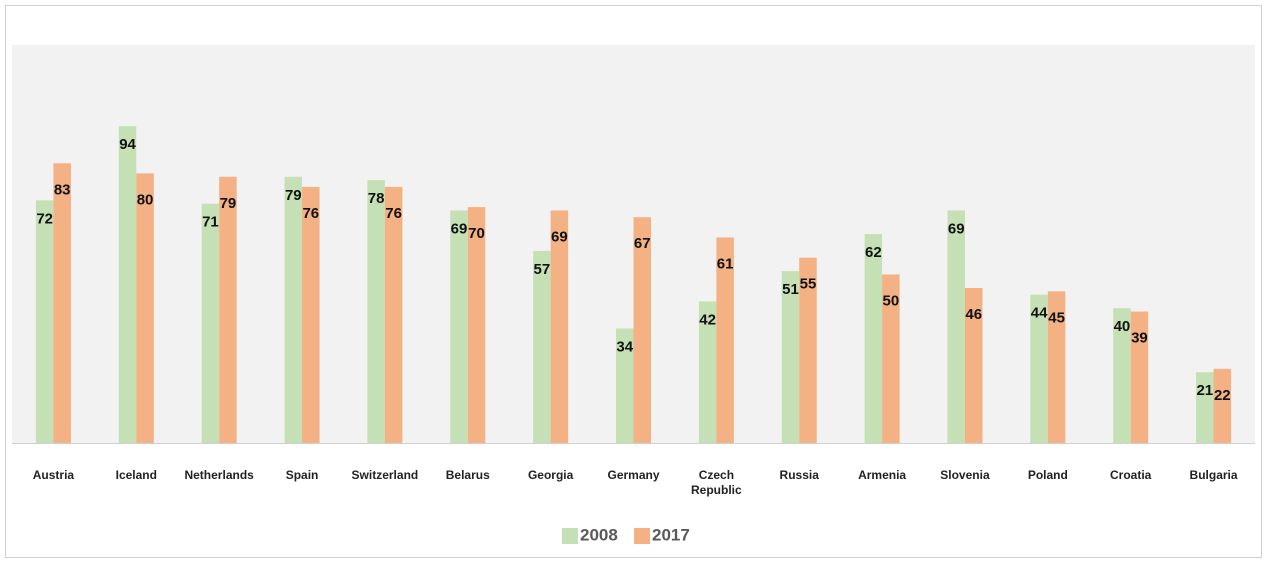 Image resolution: width=1267 pixels, height=563 pixels. I want to click on legend-label: 2017, so click(671, 534).